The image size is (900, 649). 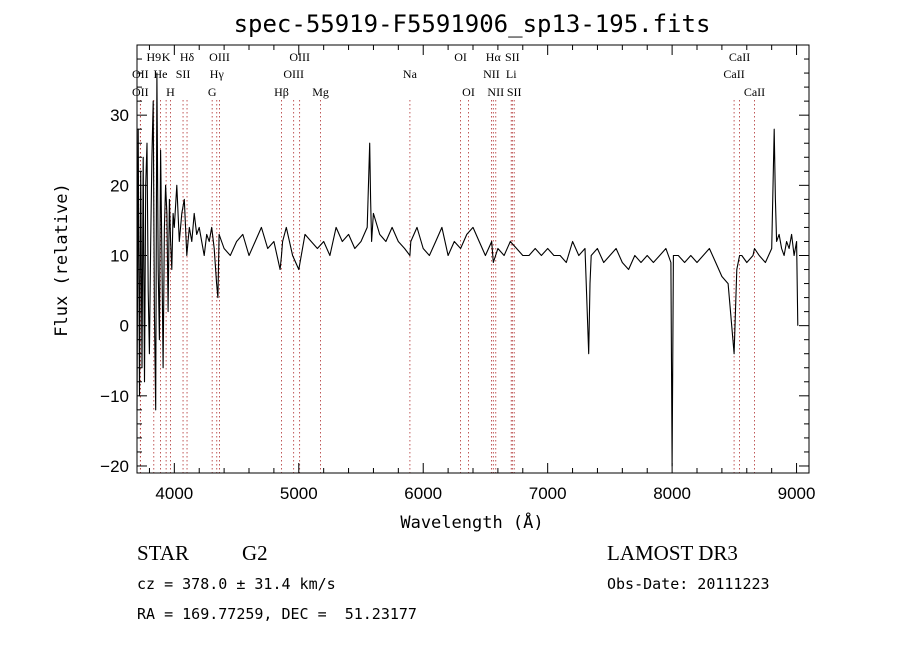 I want to click on line-label-1: OII, so click(x=140, y=92).